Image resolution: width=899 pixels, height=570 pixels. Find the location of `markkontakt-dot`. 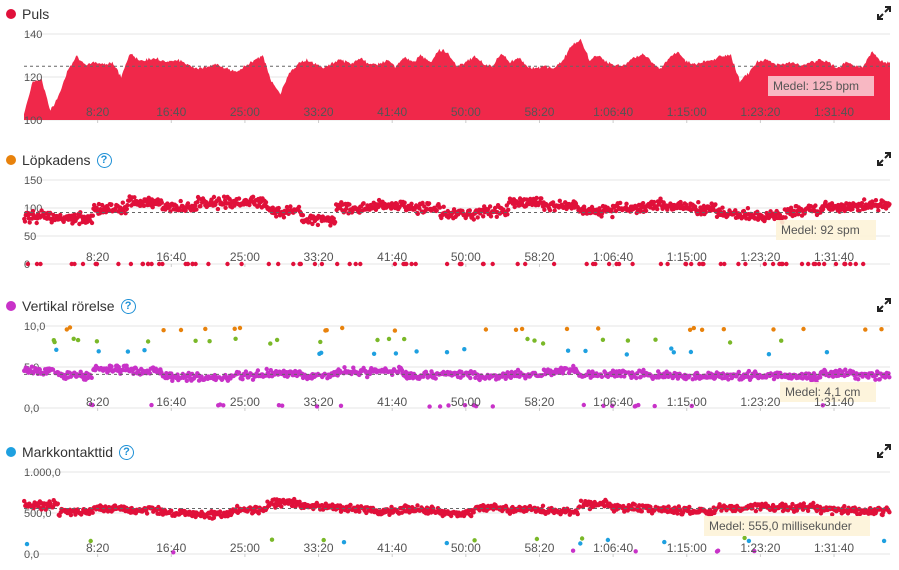

markkontakt-dot is located at coordinates (11, 452).